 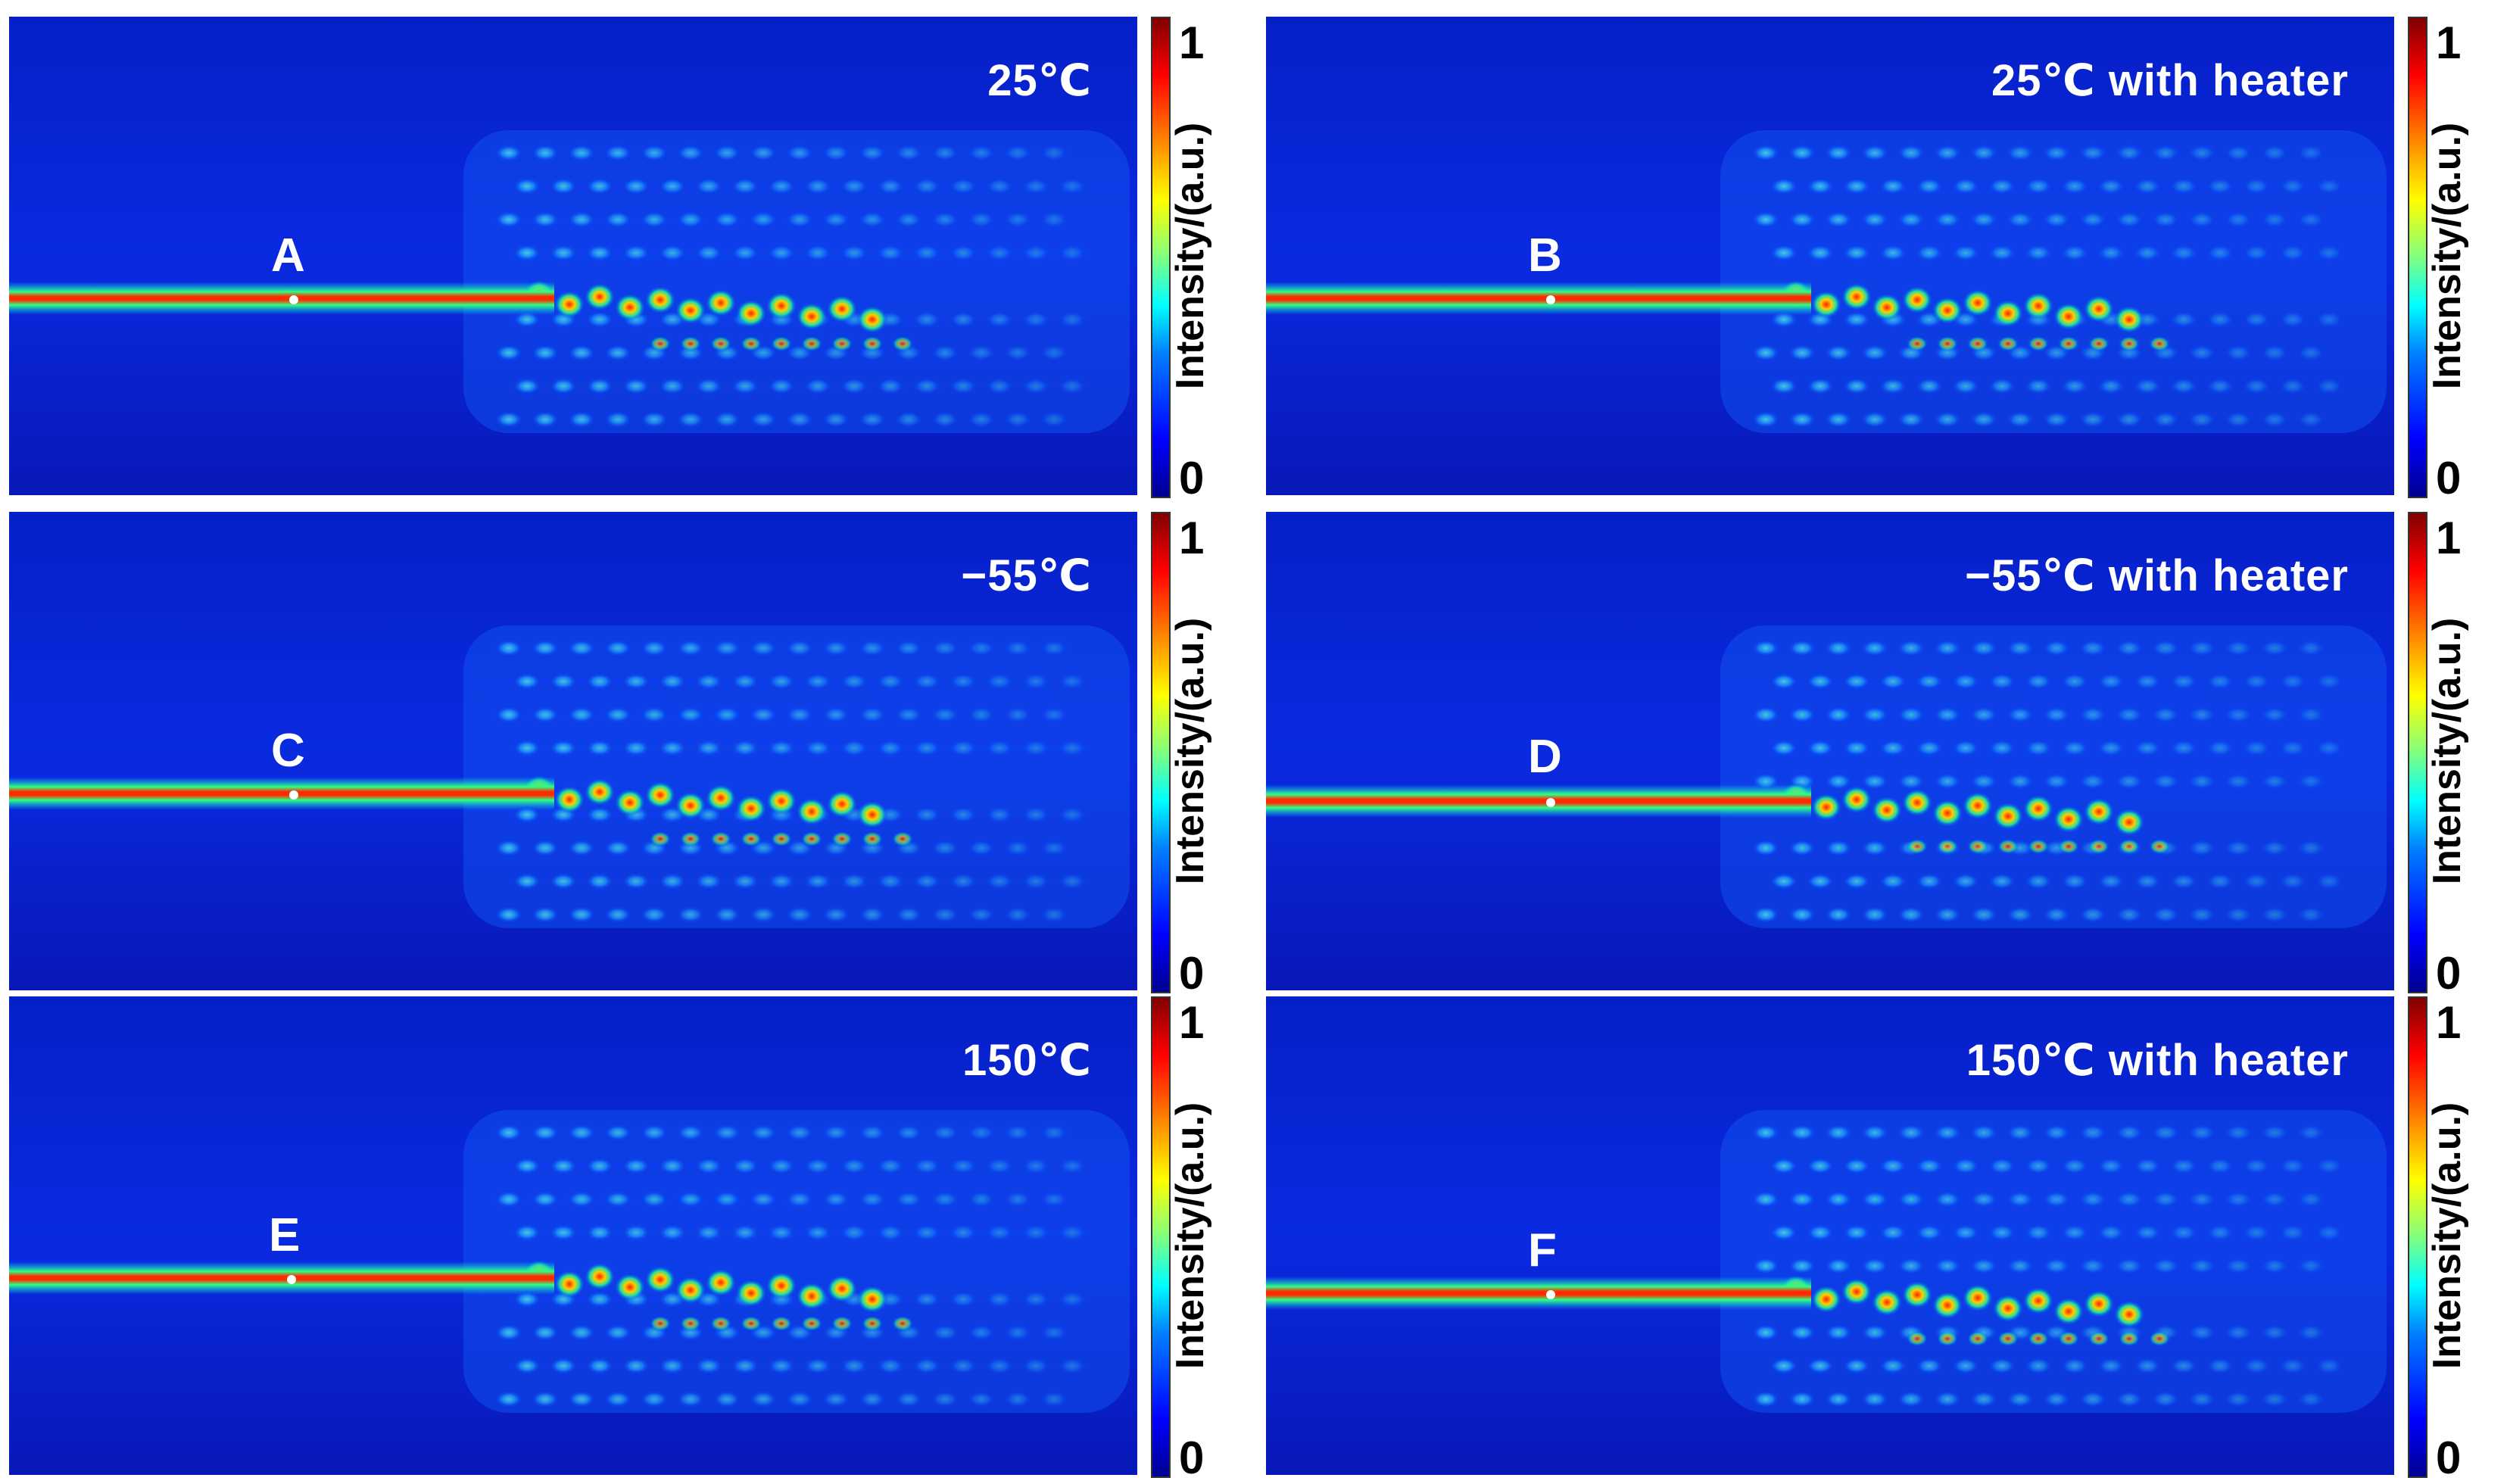 What do you see at coordinates (1026, 575) in the screenshot?
I see `condition-label: −55℃` at bounding box center [1026, 575].